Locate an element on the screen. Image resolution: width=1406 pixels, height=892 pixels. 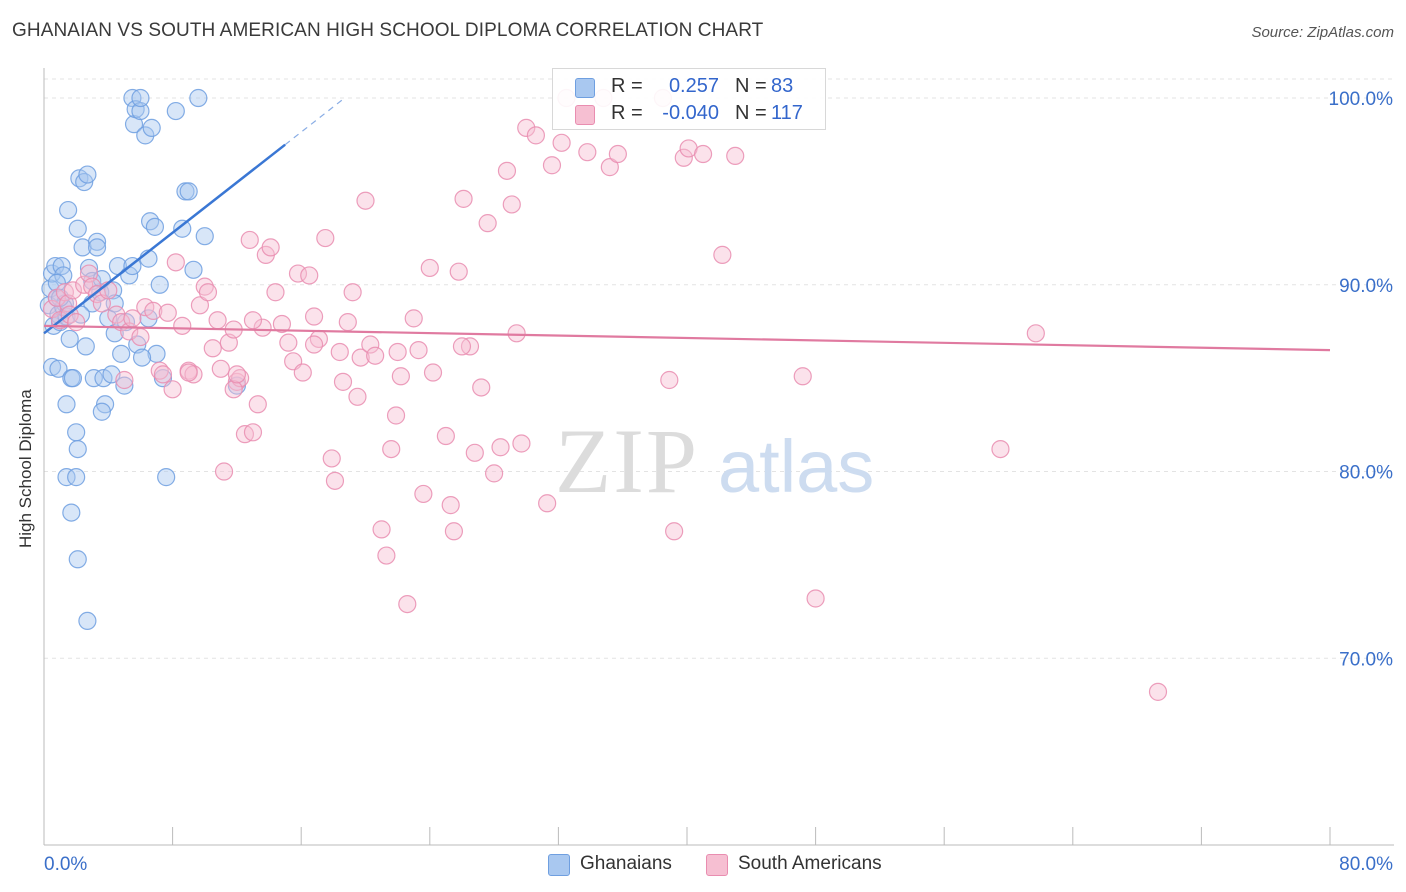
n-value: 83 is located at coordinates (782, 86).